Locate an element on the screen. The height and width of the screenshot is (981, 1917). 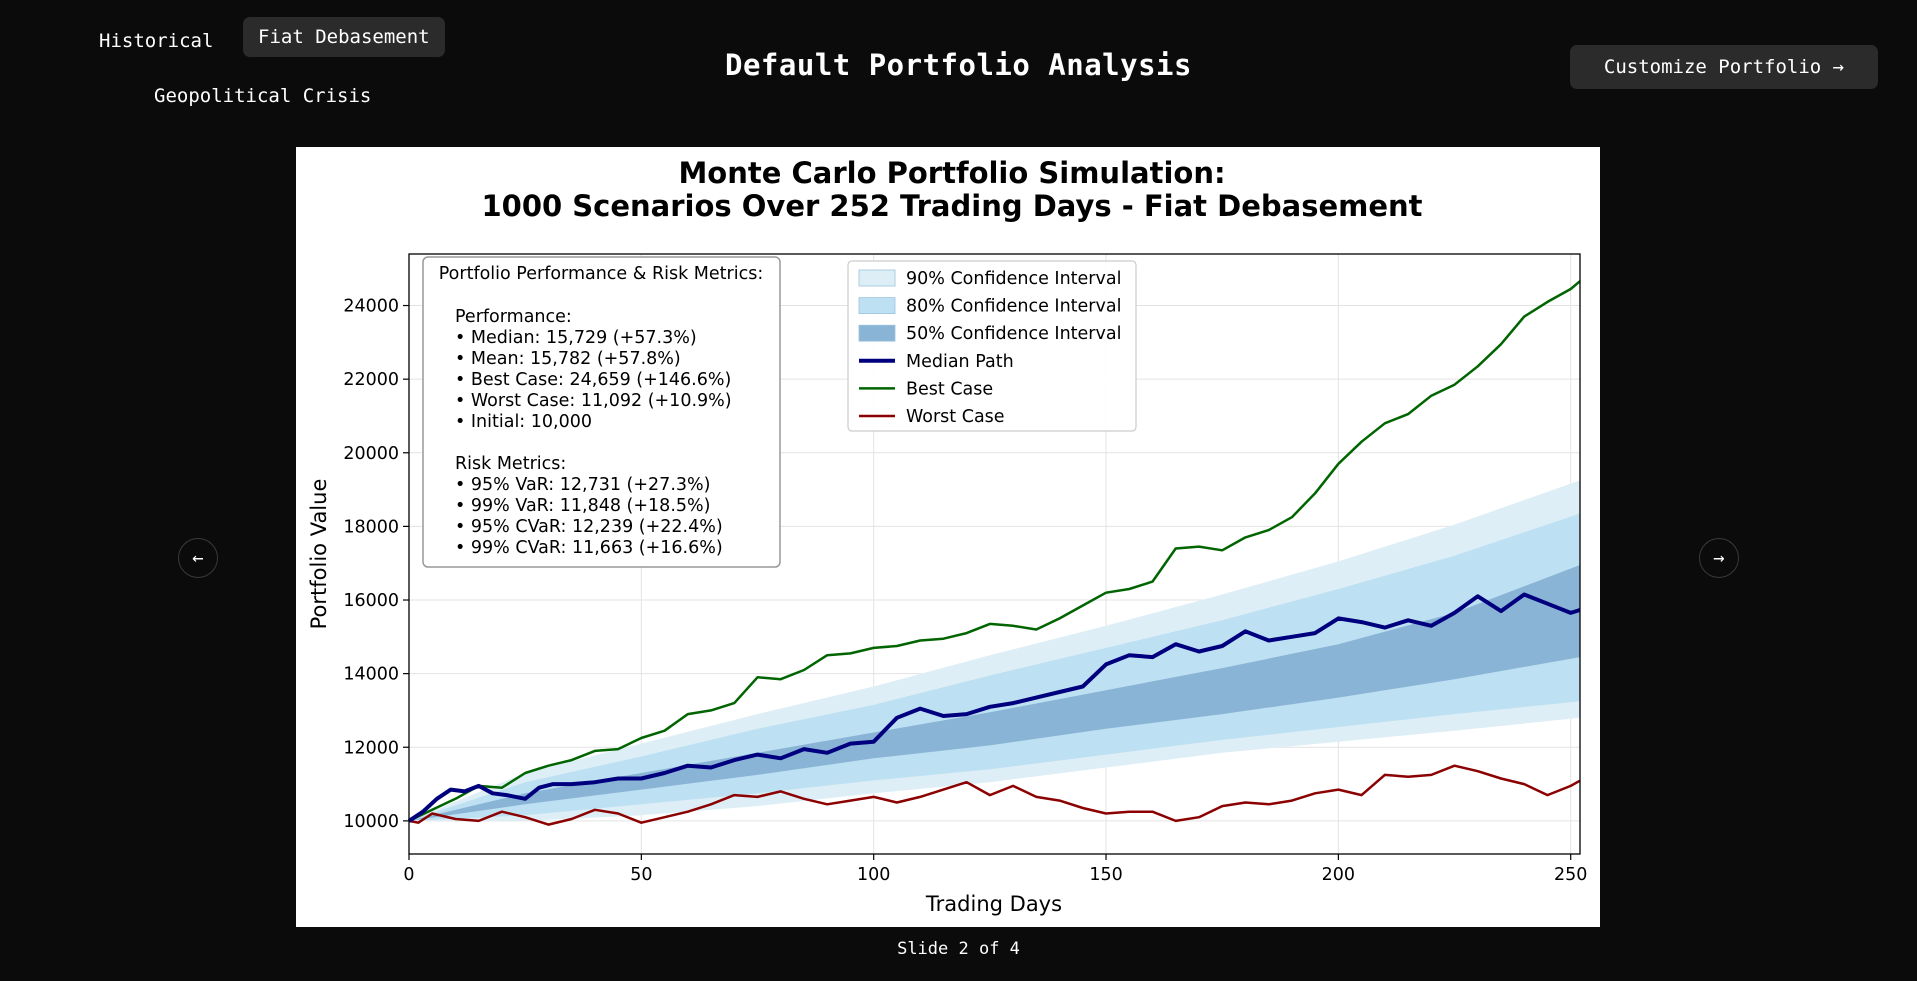
performance-heading: Performance: is located at coordinates (513, 317).